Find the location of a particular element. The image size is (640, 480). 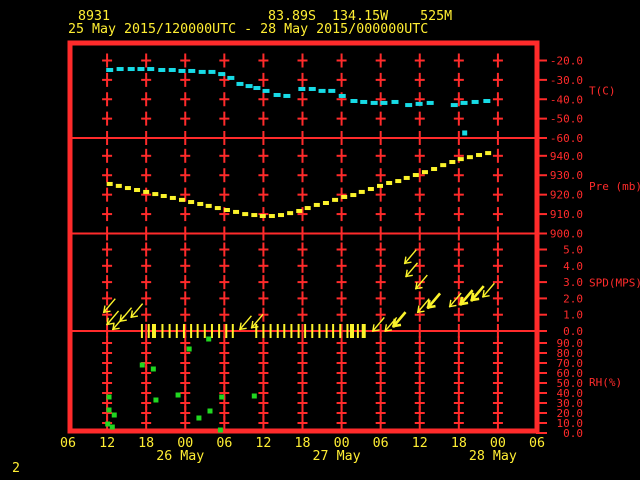

y-tick-label: 3.0 is located at coordinates (573, 282).